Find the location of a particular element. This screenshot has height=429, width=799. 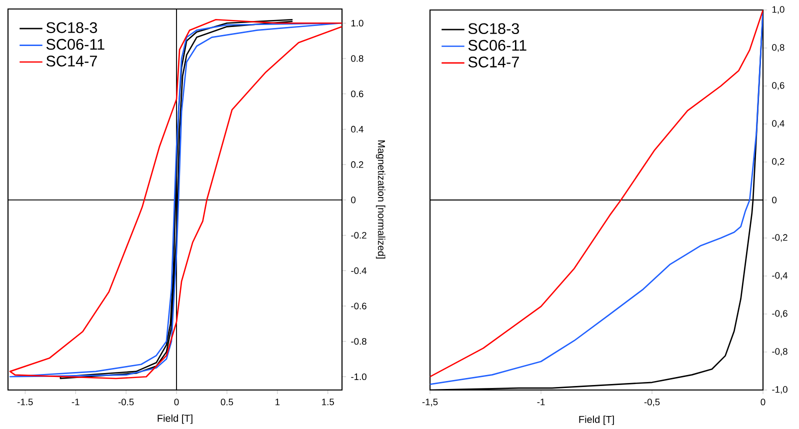

y-tick-label: 0.2 is located at coordinates (357, 164).